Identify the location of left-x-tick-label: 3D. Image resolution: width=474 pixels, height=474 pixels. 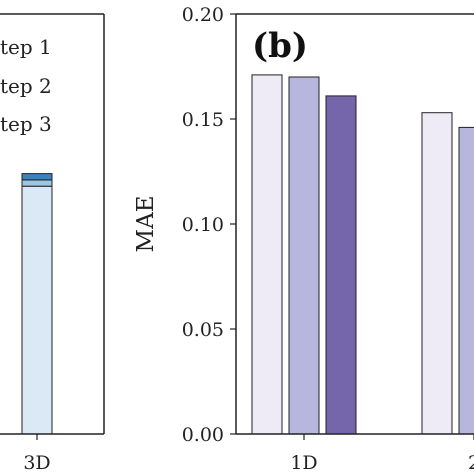
(36, 463).